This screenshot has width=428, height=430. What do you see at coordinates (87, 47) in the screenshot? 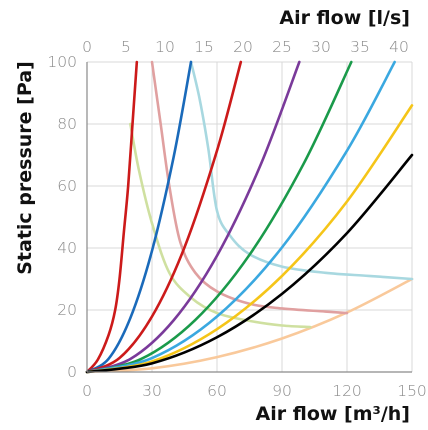
I see `x2-tick-label-0: 0` at bounding box center [87, 47].